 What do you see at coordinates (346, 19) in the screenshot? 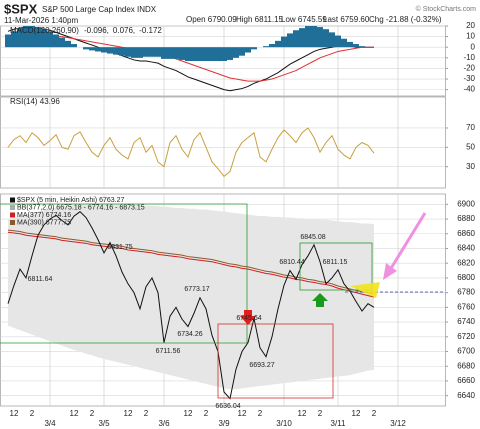
I see `quote: Last 6759.60` at bounding box center [346, 19].